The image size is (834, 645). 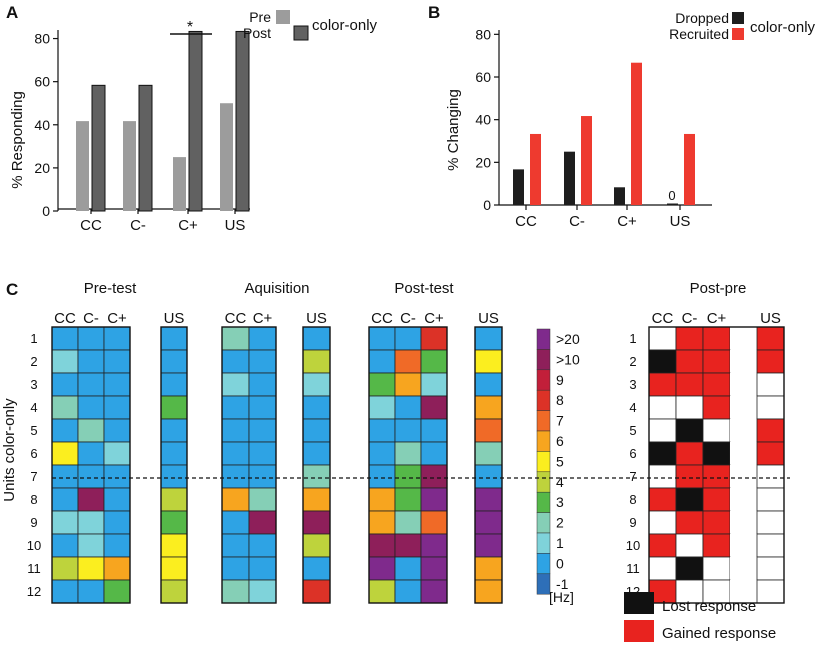 I want to click on colorbar-label: -1, so click(x=562, y=584).